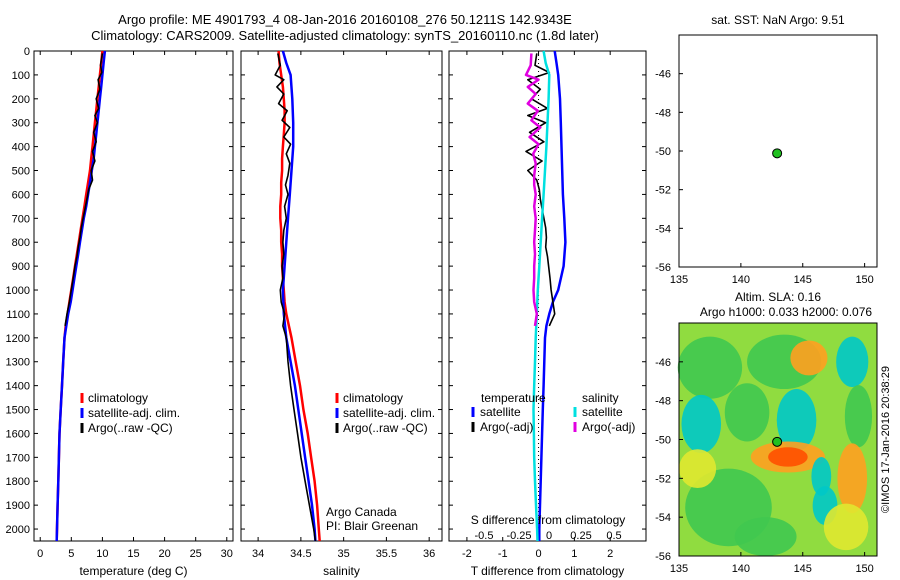 The height and width of the screenshot is (580, 900). I want to click on map-title: Altim. SLA: 0.16, so click(778, 297).